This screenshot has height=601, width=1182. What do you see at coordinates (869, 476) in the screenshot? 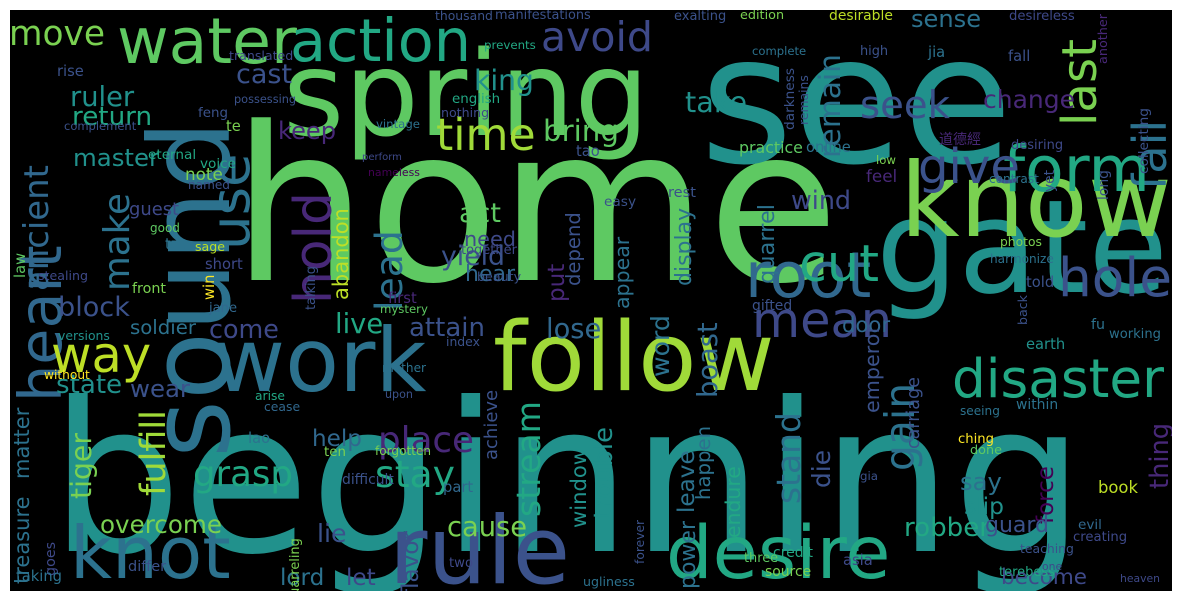
I see `word-gia: gia` at bounding box center [869, 476].